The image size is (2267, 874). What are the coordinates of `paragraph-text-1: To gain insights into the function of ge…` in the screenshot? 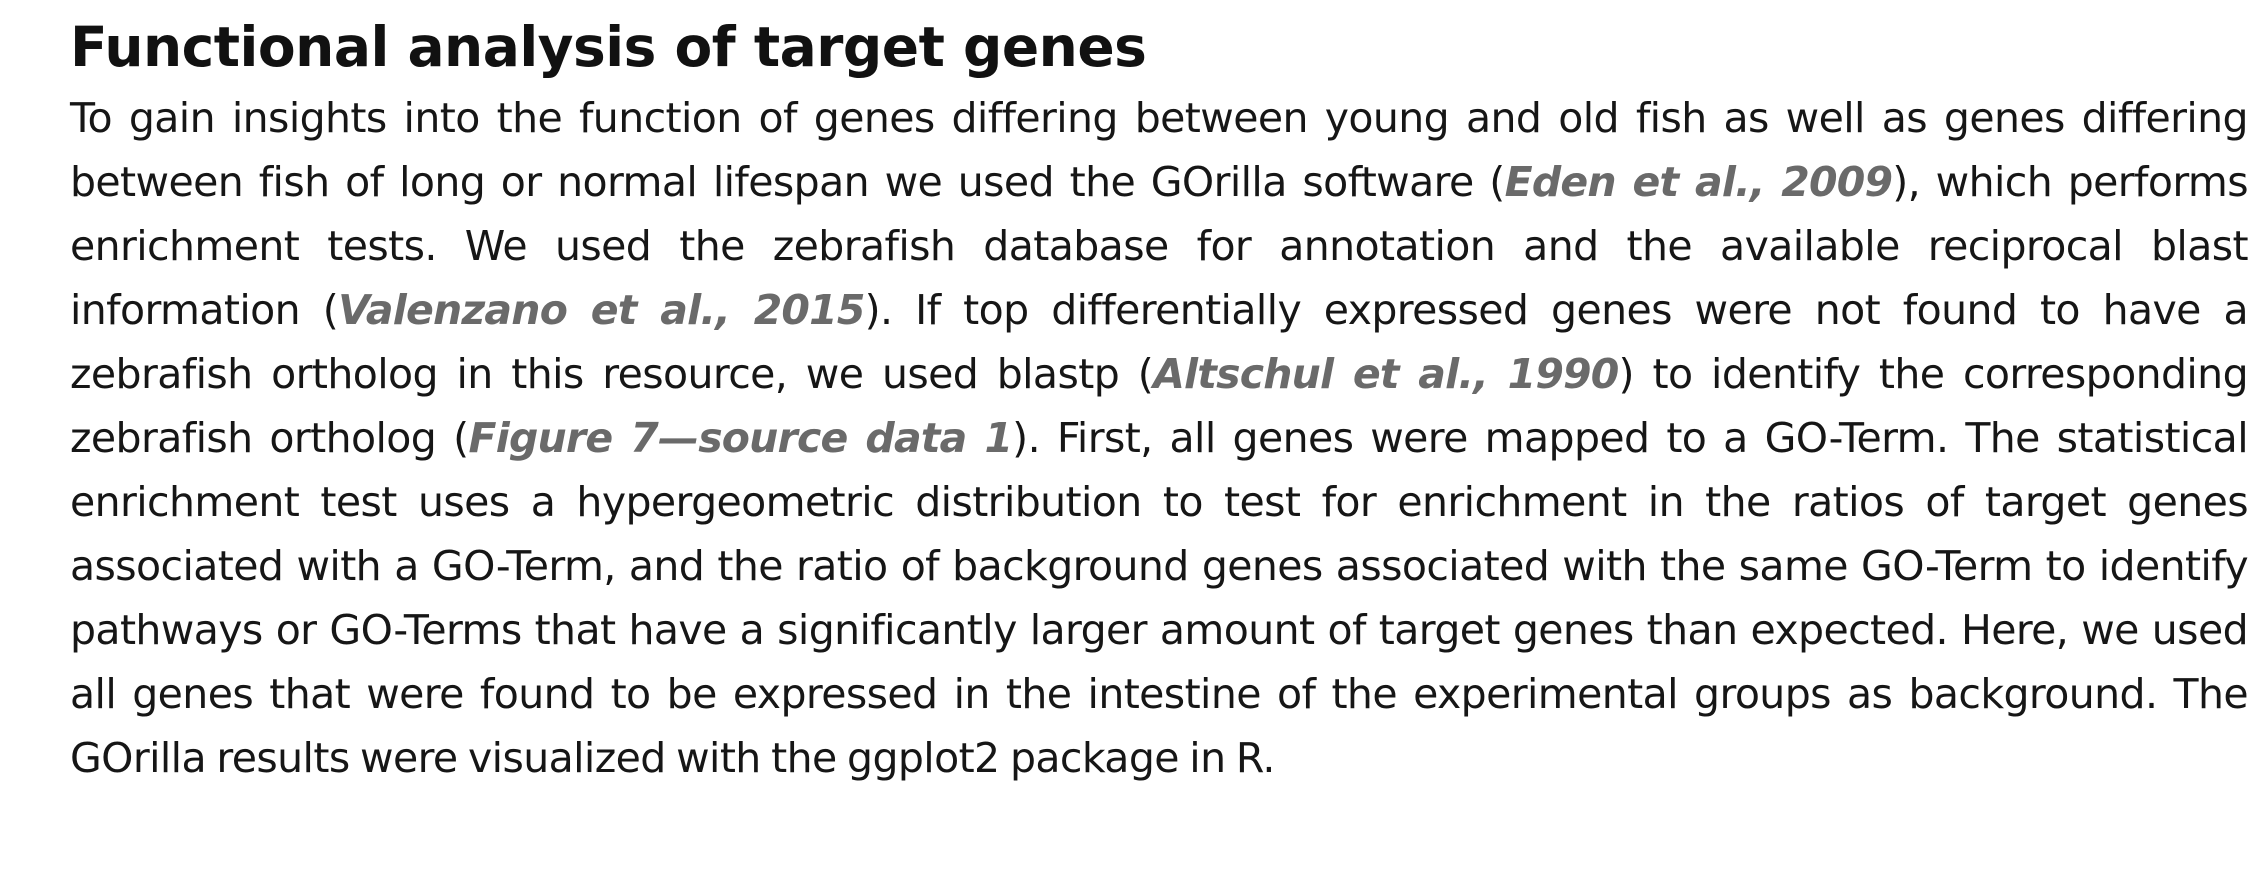 It's located at (1159, 150).